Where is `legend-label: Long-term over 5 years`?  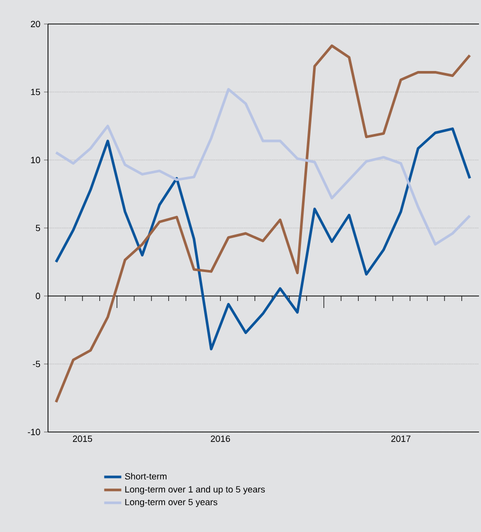 legend-label: Long-term over 5 years is located at coordinates (171, 503).